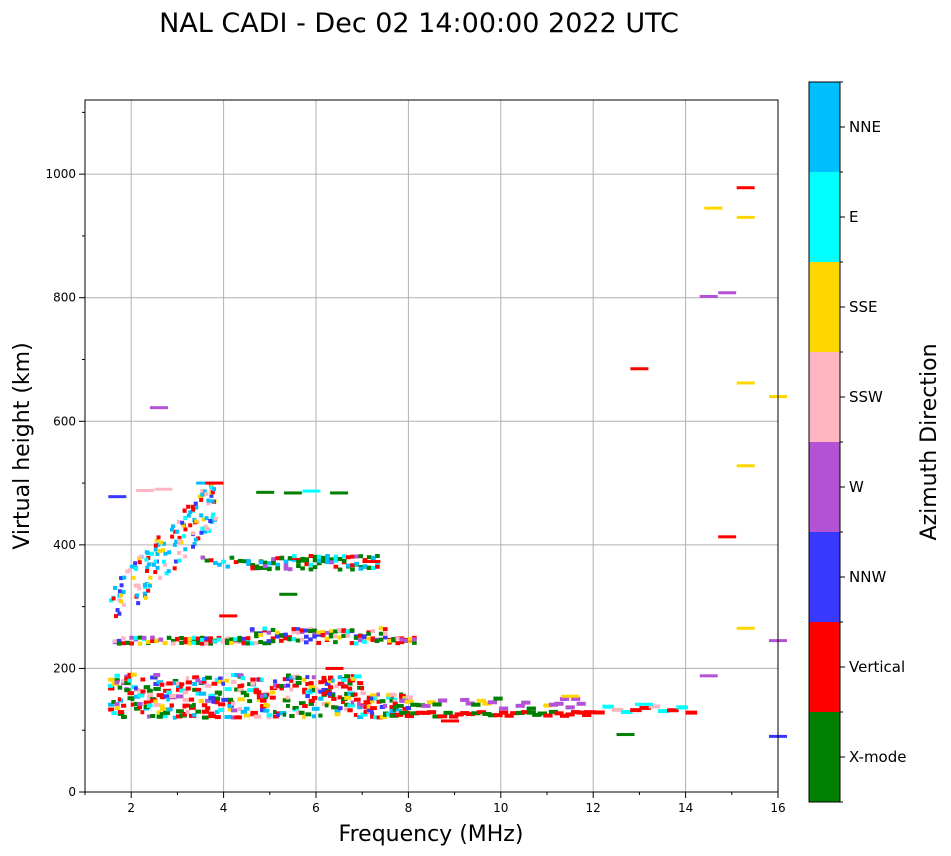 The image size is (951, 856). What do you see at coordinates (929, 441) in the screenshot?
I see `colorbar-title: Azimuth Direction` at bounding box center [929, 441].